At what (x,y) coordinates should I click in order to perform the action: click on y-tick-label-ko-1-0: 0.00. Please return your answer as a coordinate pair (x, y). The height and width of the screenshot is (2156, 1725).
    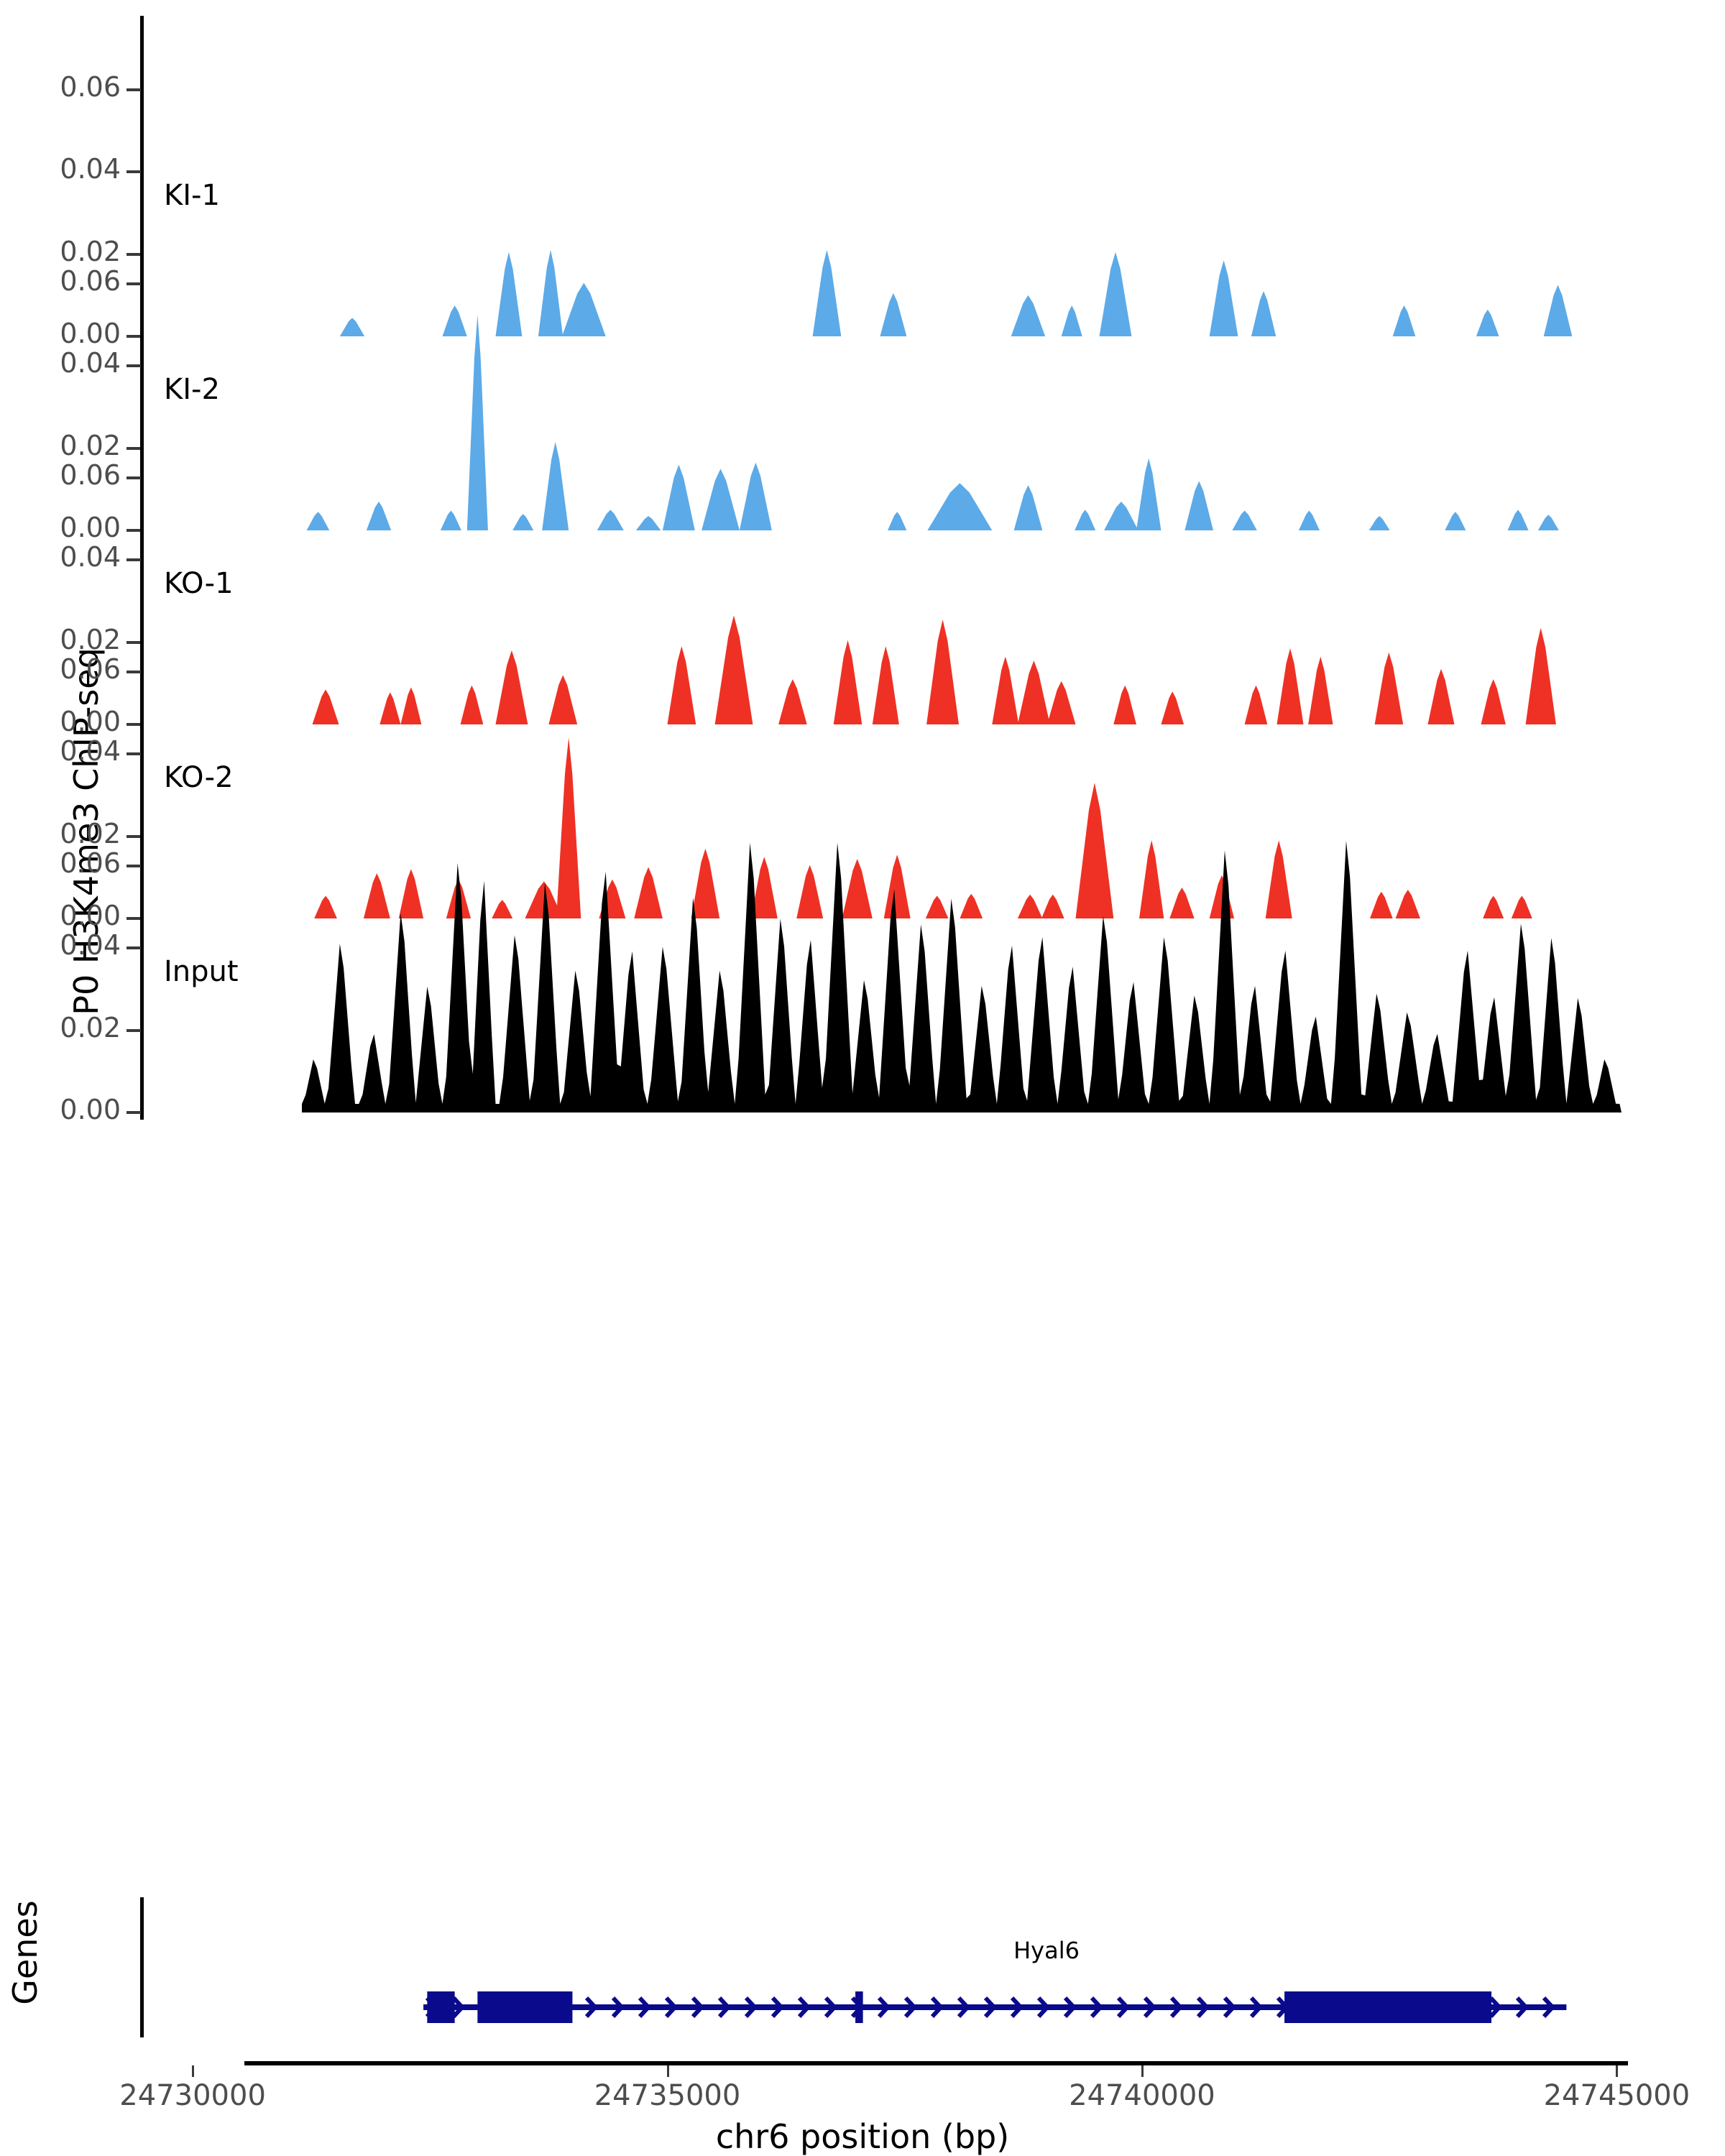
    Looking at the image, I should click on (90, 721).